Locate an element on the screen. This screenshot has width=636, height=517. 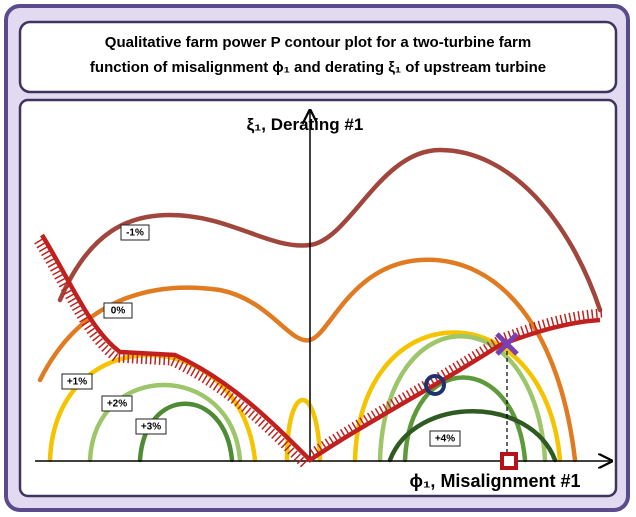
optimum-cross is located at coordinates (507, 344).